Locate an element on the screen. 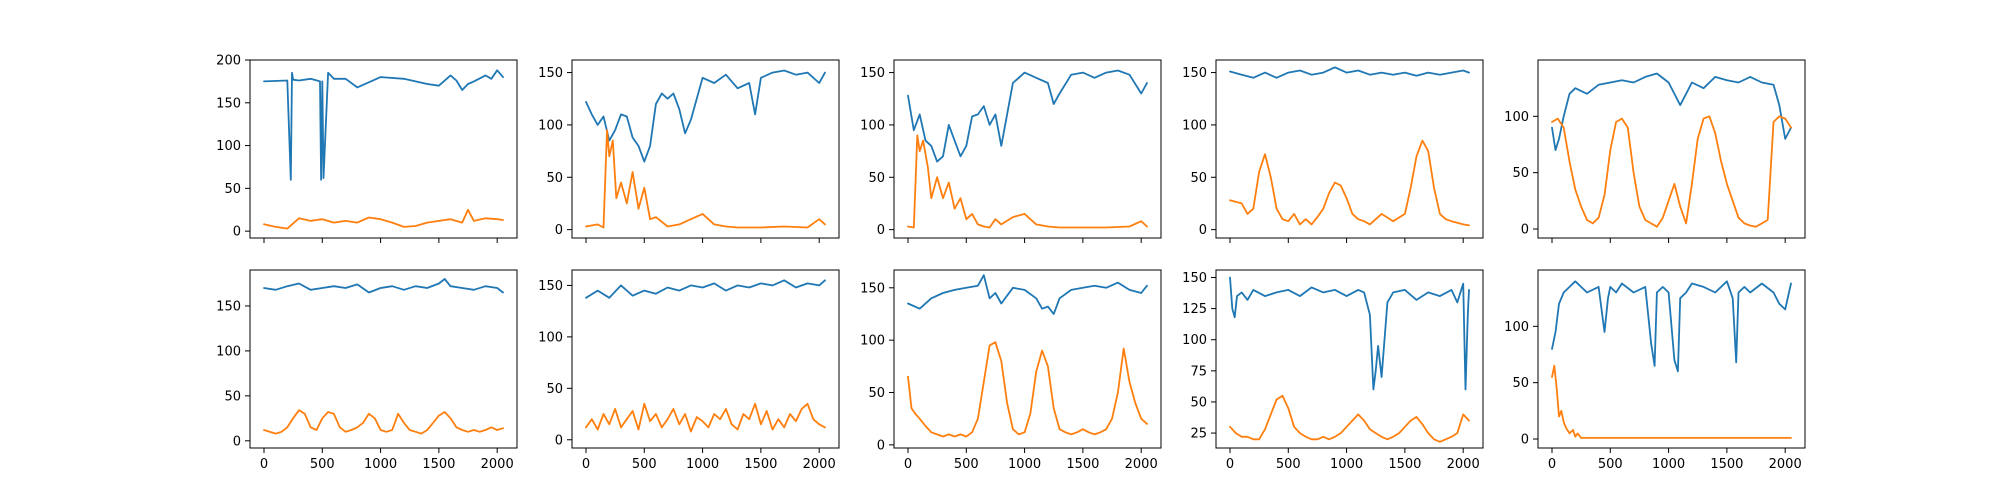 This screenshot has height=500, width=2000. y-tick-label: 200 is located at coordinates (228, 61).